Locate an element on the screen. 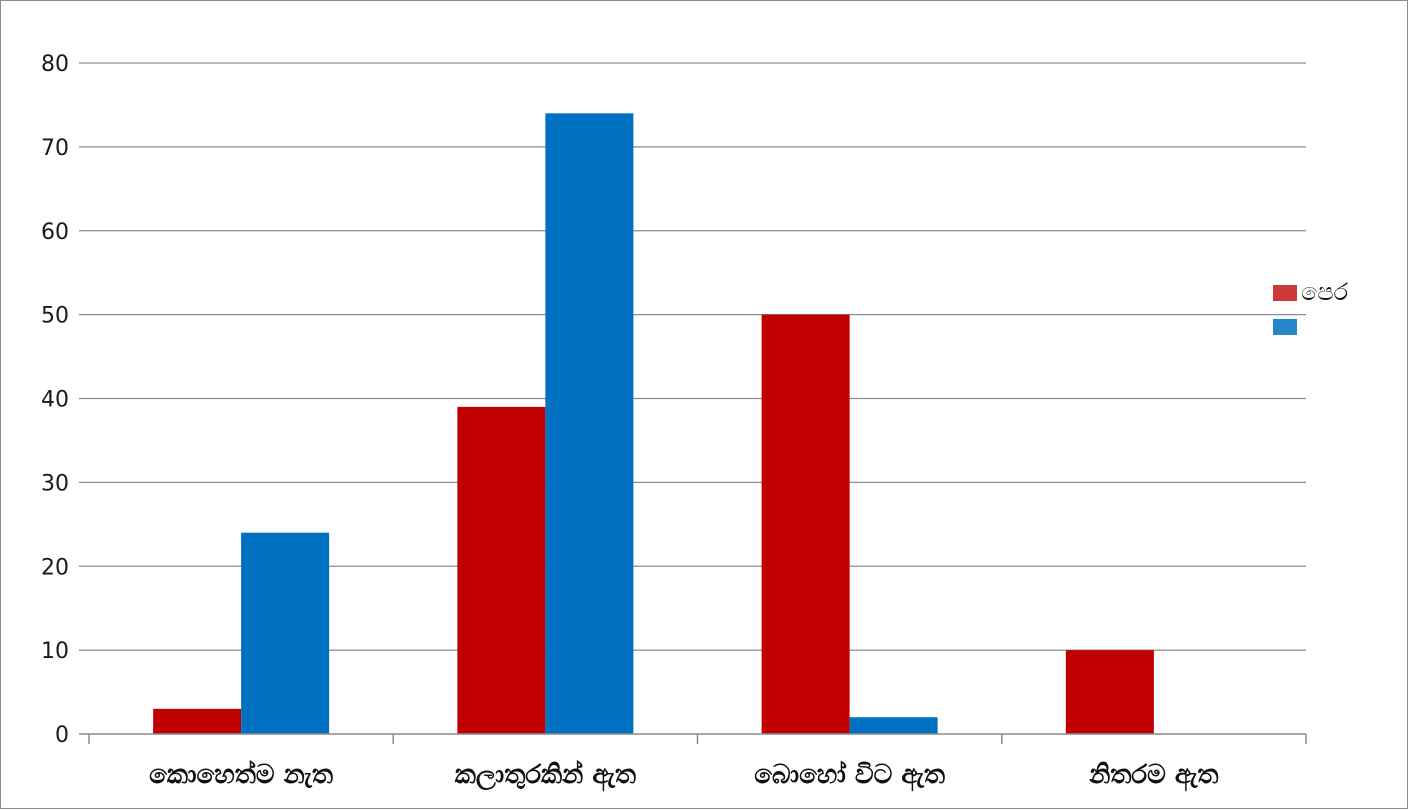 The width and height of the screenshot is (1408, 810). y-tick-label: 80 is located at coordinates (55, 64).